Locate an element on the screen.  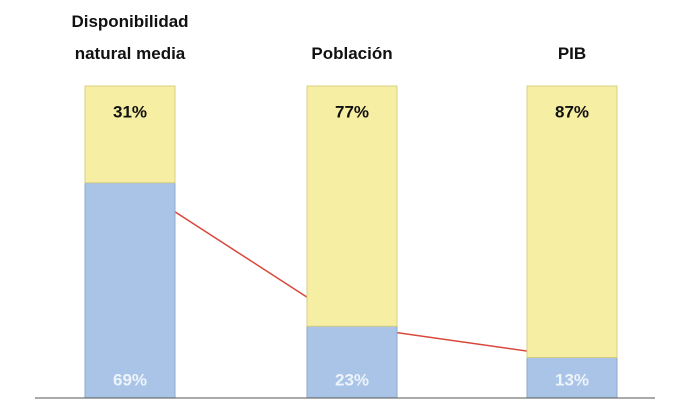
category-label: Población is located at coordinates (352, 53).